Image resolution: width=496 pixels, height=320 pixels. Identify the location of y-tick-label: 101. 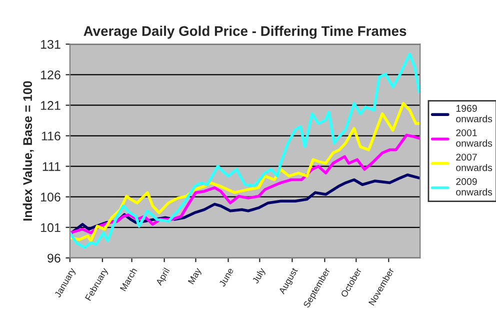
(50, 227).